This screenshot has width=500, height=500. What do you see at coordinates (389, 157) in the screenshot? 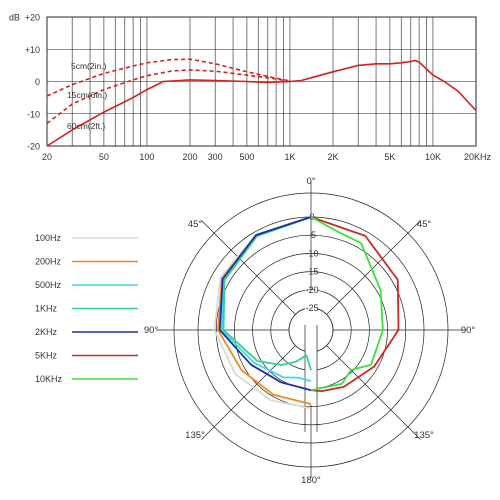
I see `x-tick-label: 5K` at bounding box center [389, 157].